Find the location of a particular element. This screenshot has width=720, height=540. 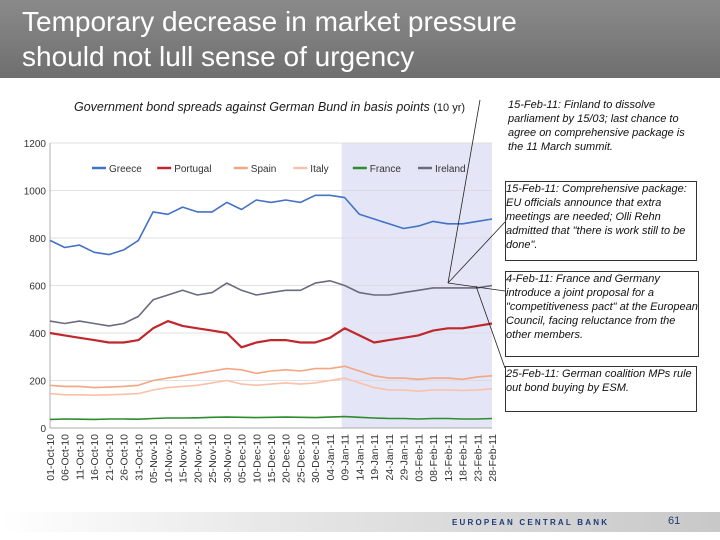

x-tick-label: 24-Jan-11 is located at coordinates (390, 457).